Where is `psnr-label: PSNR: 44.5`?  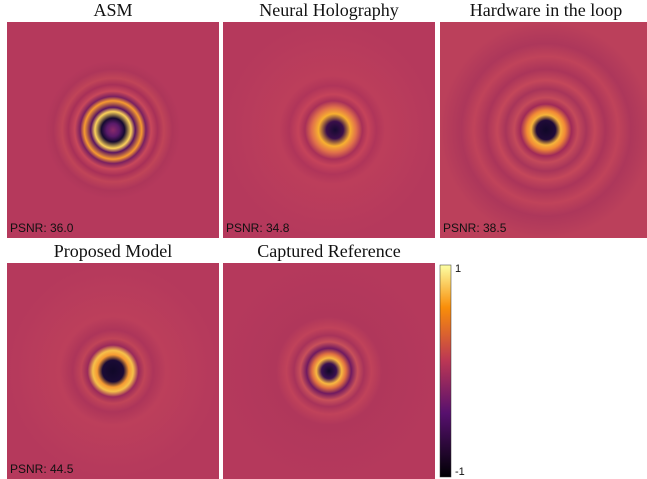 psnr-label: PSNR: 44.5 is located at coordinates (42, 469).